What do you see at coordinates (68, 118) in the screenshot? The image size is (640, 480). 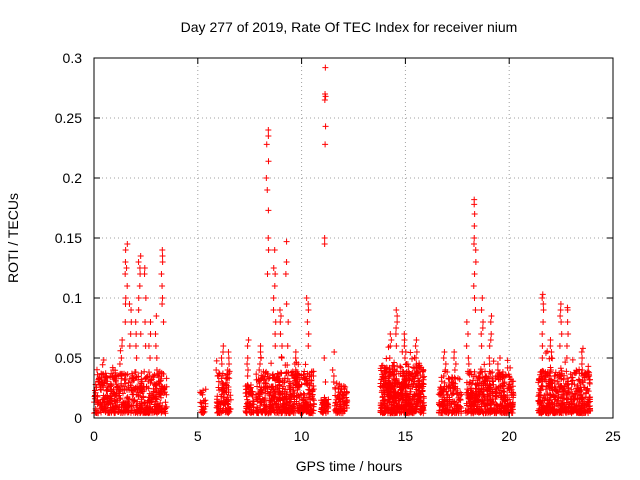 I see `y-tick-label: 0.25` at bounding box center [68, 118].